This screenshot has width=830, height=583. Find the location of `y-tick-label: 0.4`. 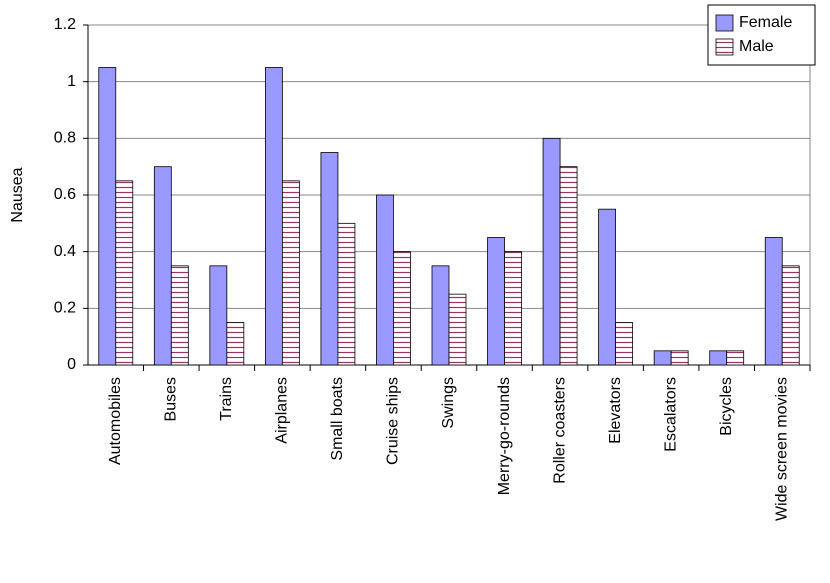

y-tick-label: 0.4 is located at coordinates (65, 251).